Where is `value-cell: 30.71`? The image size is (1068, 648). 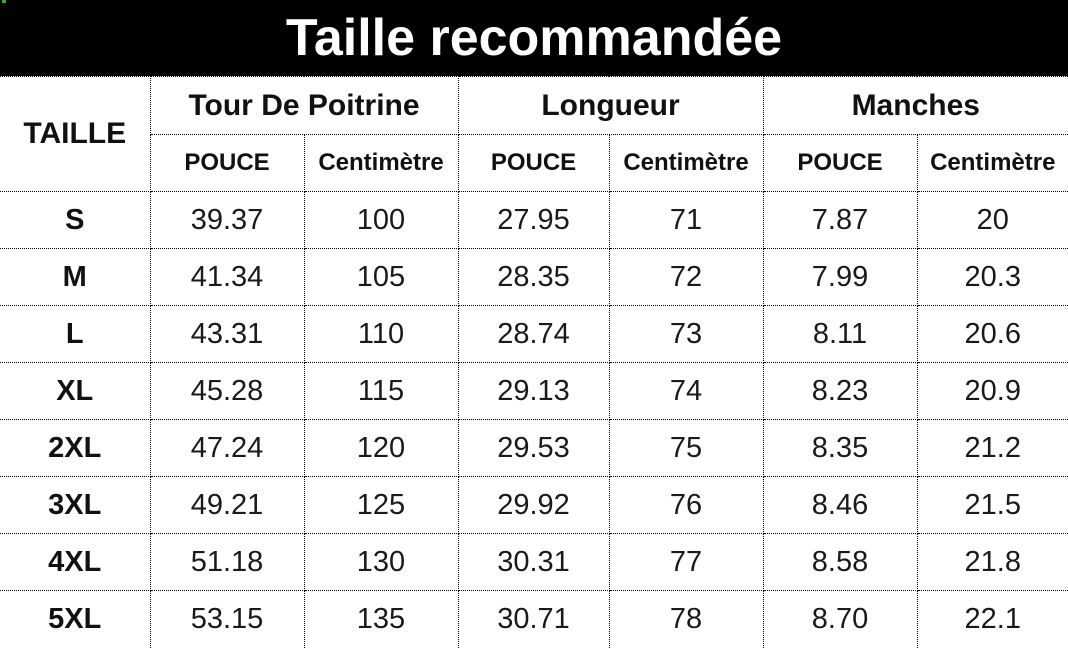 value-cell: 30.71 is located at coordinates (533, 619).